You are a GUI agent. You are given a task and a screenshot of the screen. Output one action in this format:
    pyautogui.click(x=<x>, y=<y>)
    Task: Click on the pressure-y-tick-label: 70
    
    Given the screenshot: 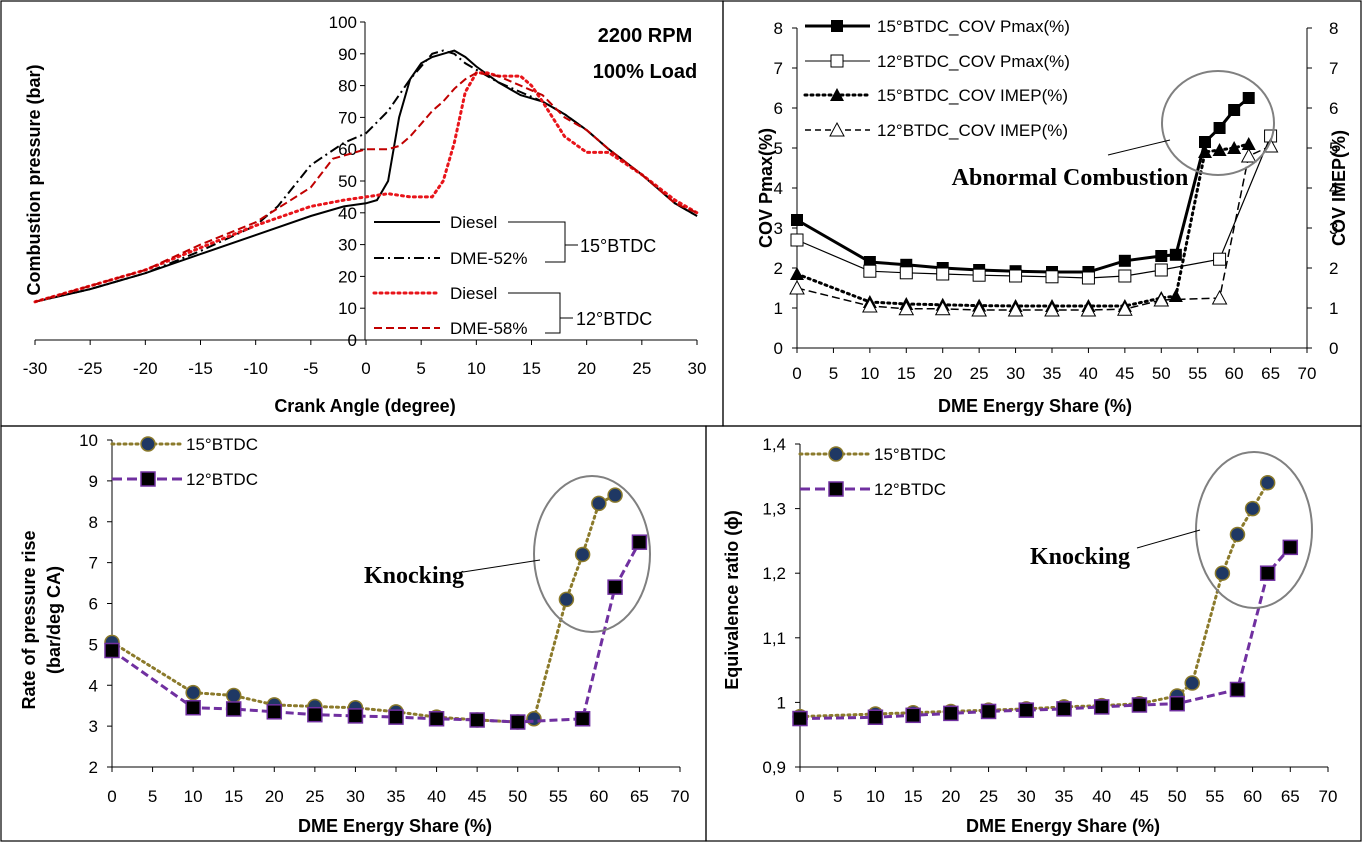 What is the action you would take?
    pyautogui.click(x=347, y=117)
    